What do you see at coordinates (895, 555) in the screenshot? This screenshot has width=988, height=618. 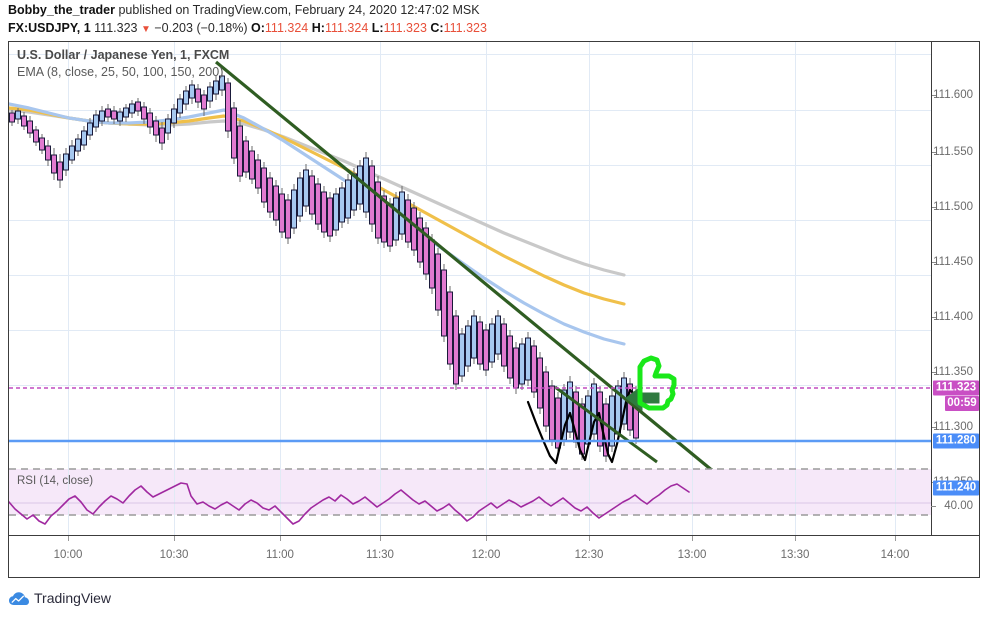 I see `time-tick-label: 14:00` at bounding box center [895, 555].